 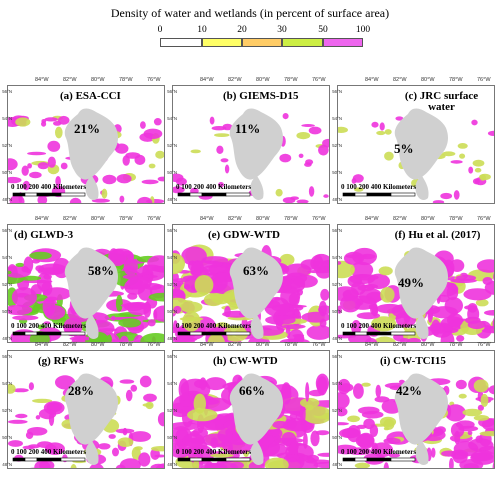 What do you see at coordinates (90, 96) in the screenshot?
I see `panel-title: (a) ESA-CCI` at bounding box center [90, 96].